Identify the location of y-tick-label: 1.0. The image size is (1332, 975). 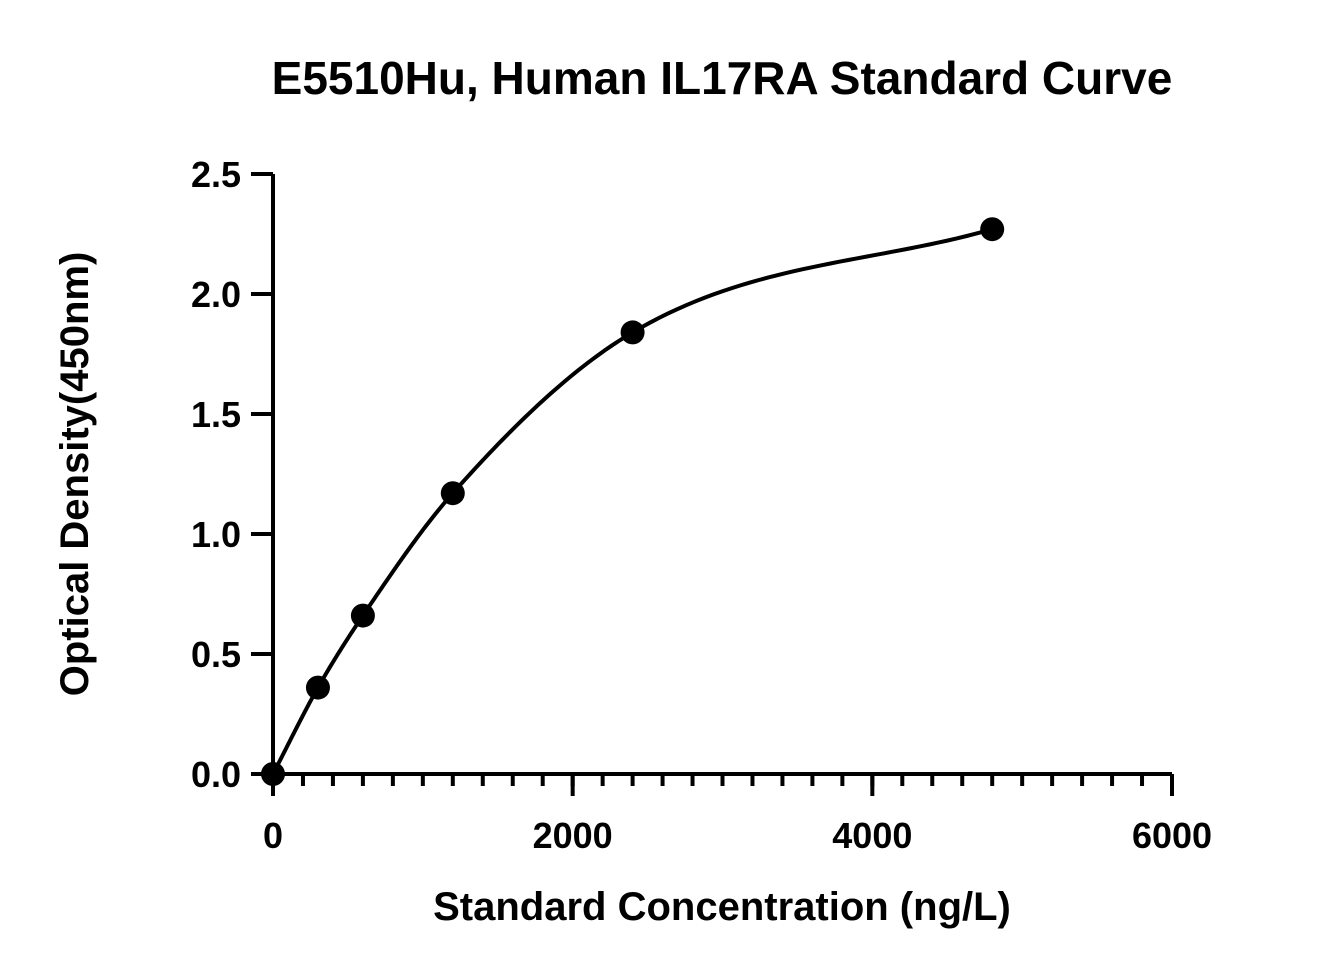
(216, 534).